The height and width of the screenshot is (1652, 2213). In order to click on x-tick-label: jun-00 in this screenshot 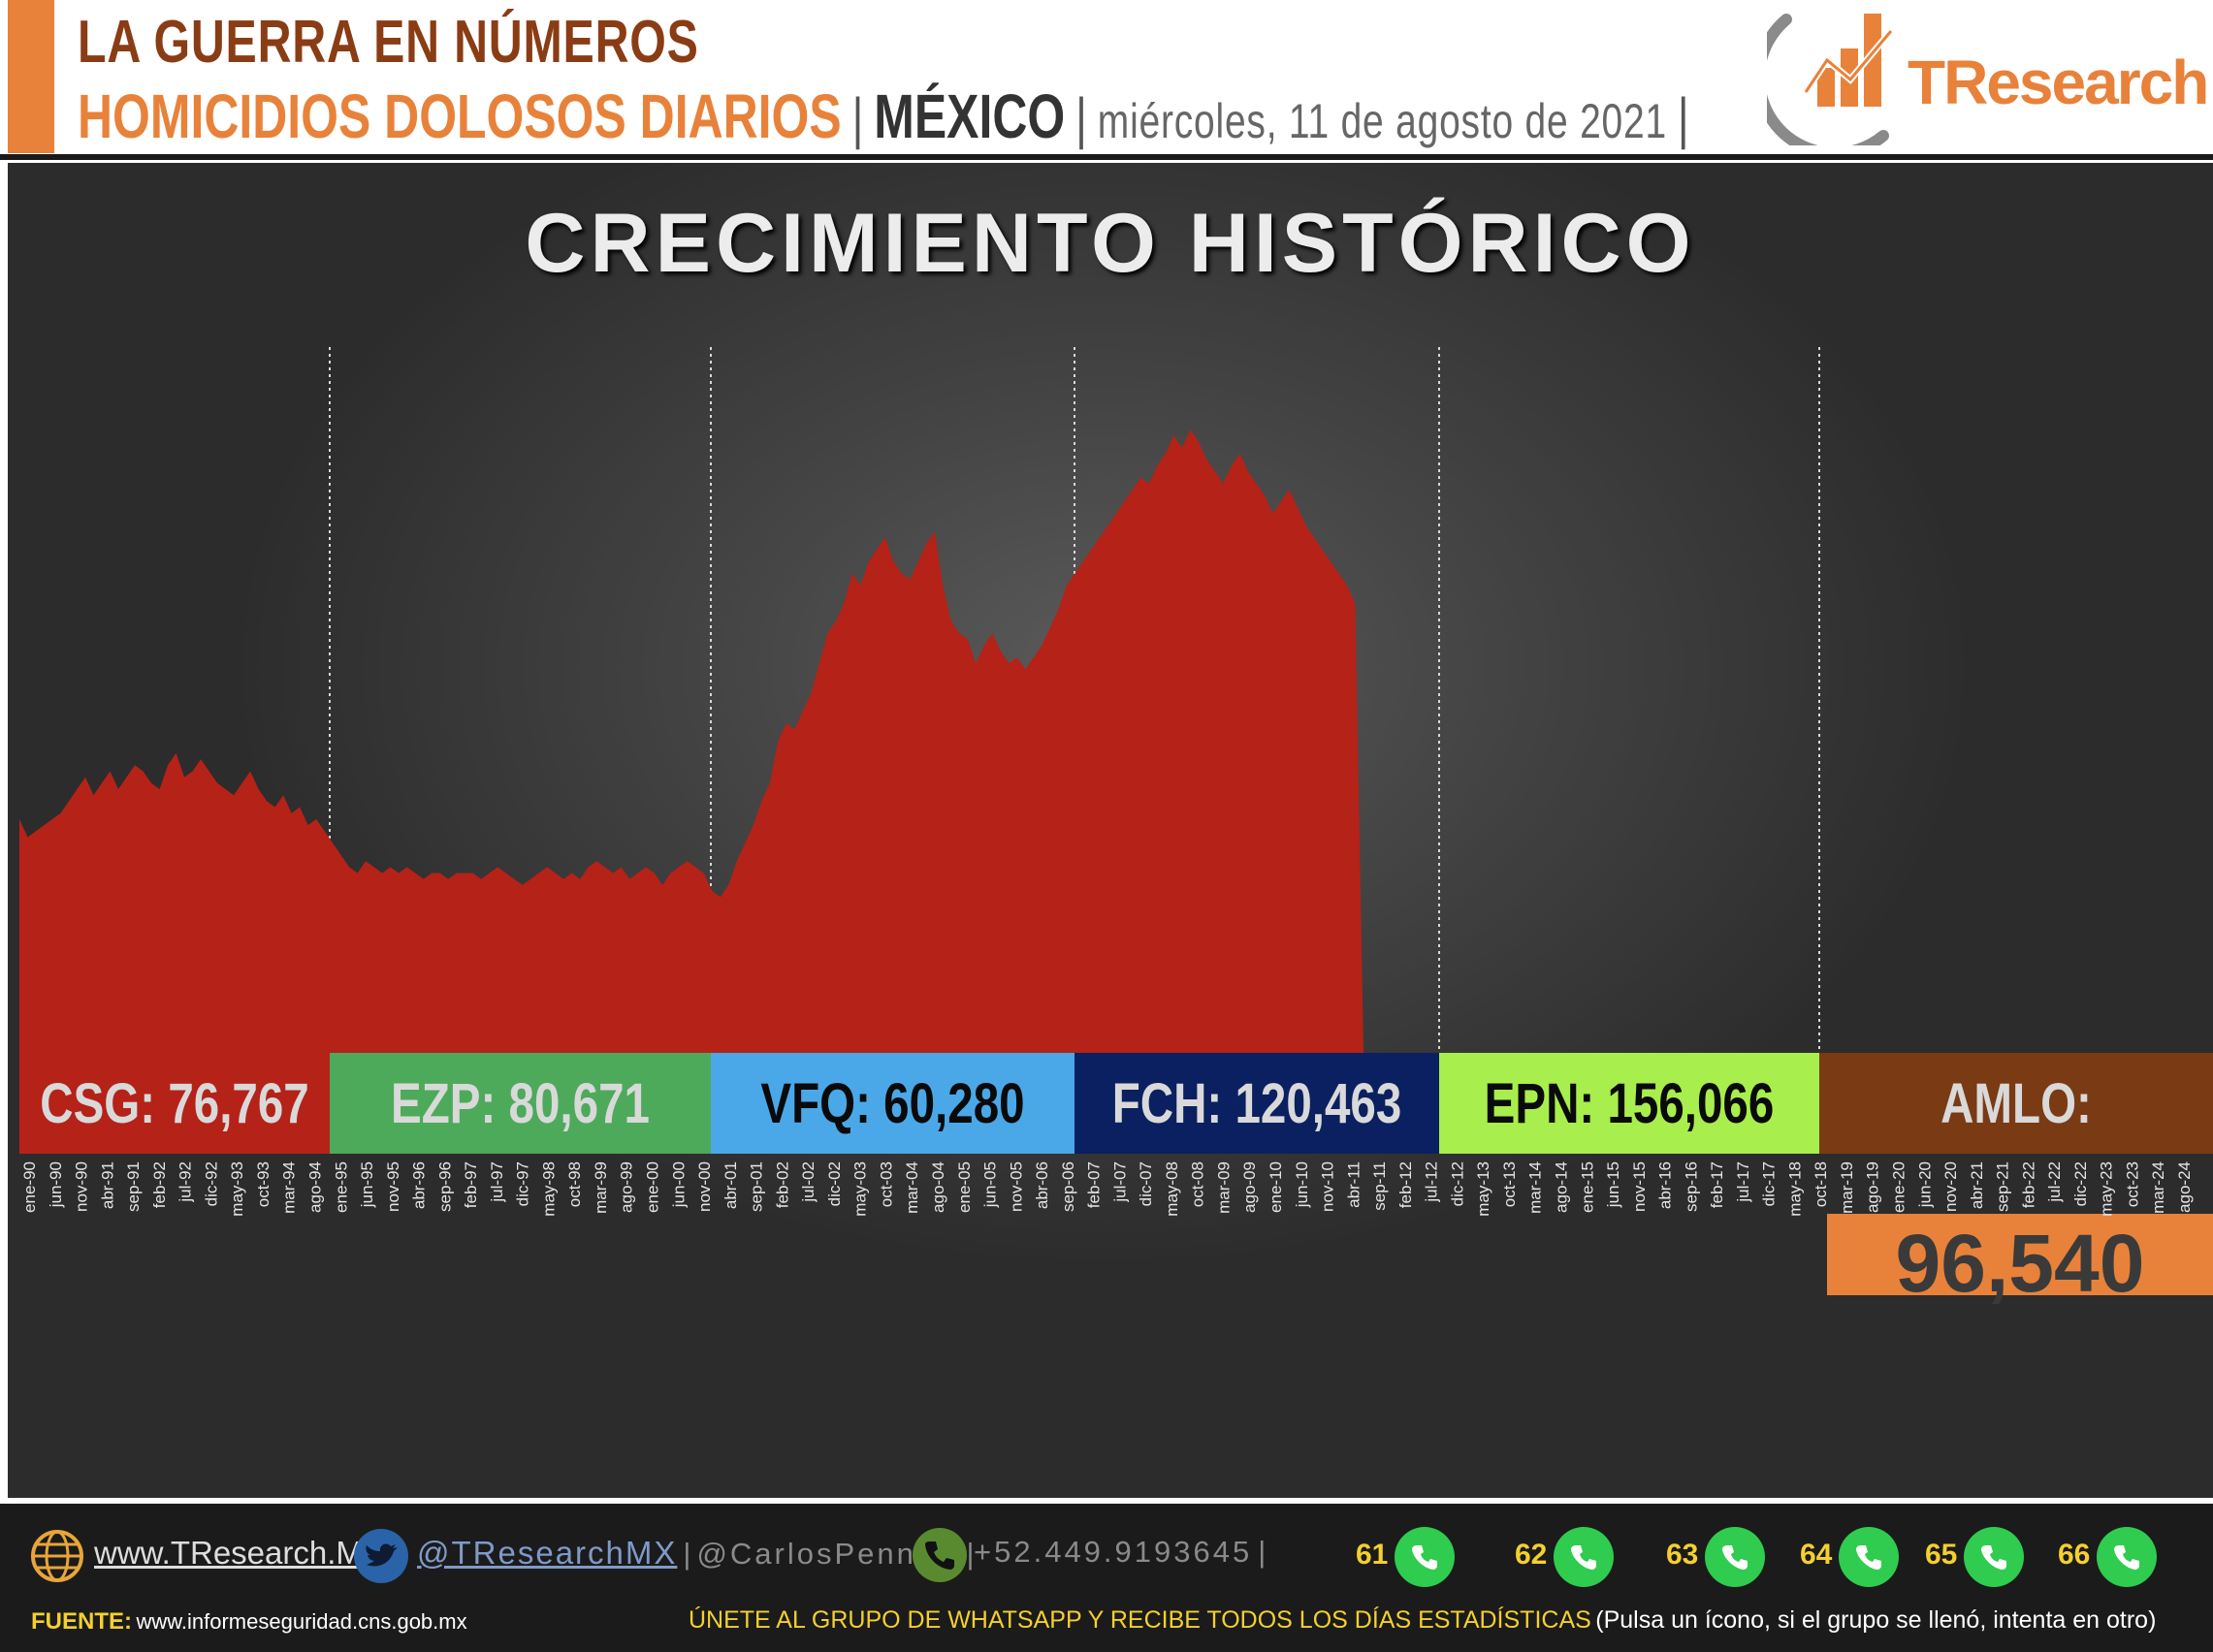, I will do `click(678, 1184)`.